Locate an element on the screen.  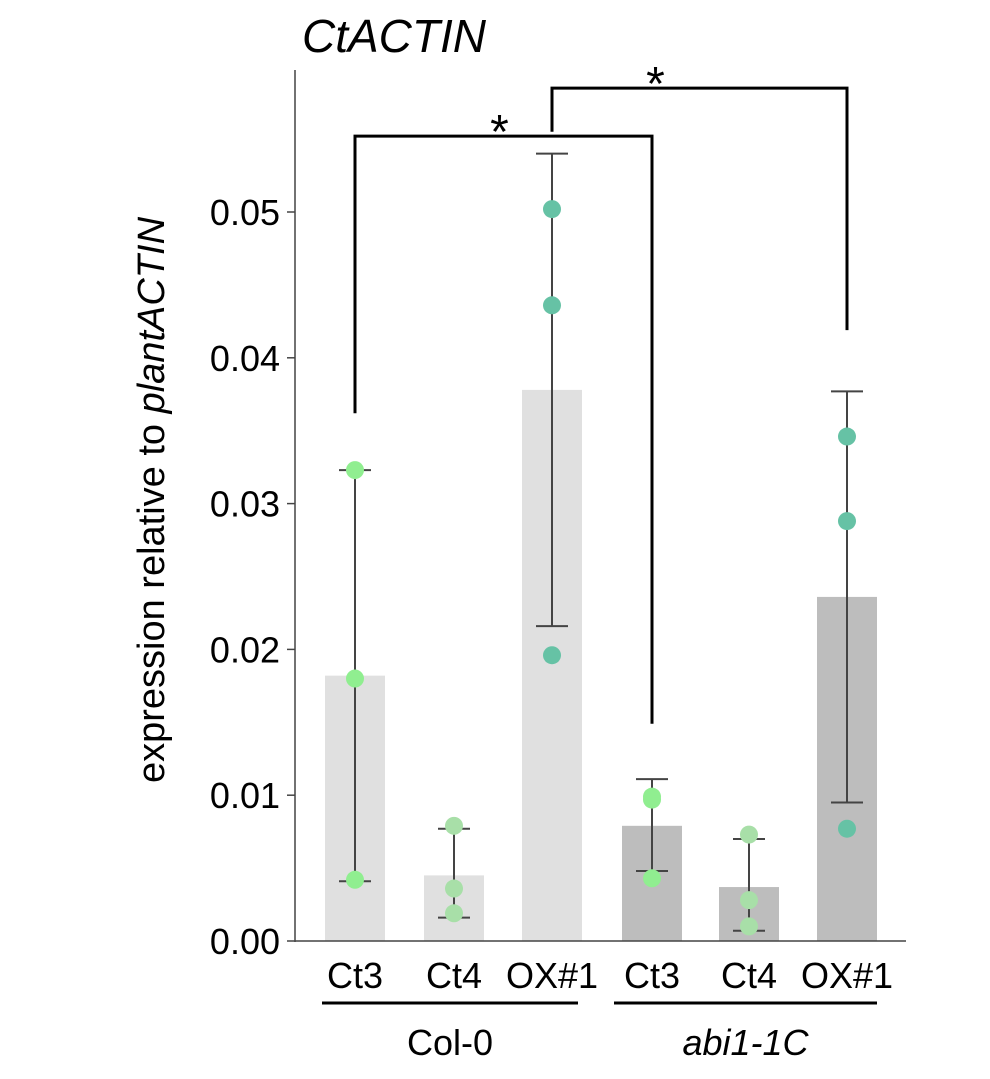
significance-star-2: * is located at coordinates (655, 84).